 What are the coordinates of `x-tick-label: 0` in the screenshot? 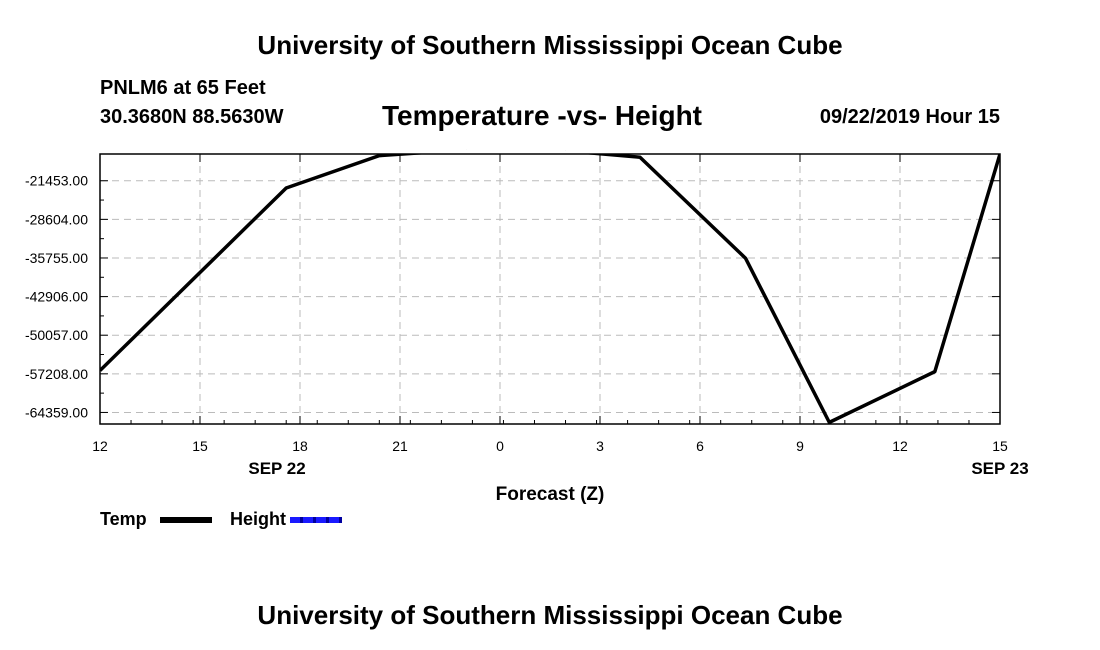 It's located at (500, 446).